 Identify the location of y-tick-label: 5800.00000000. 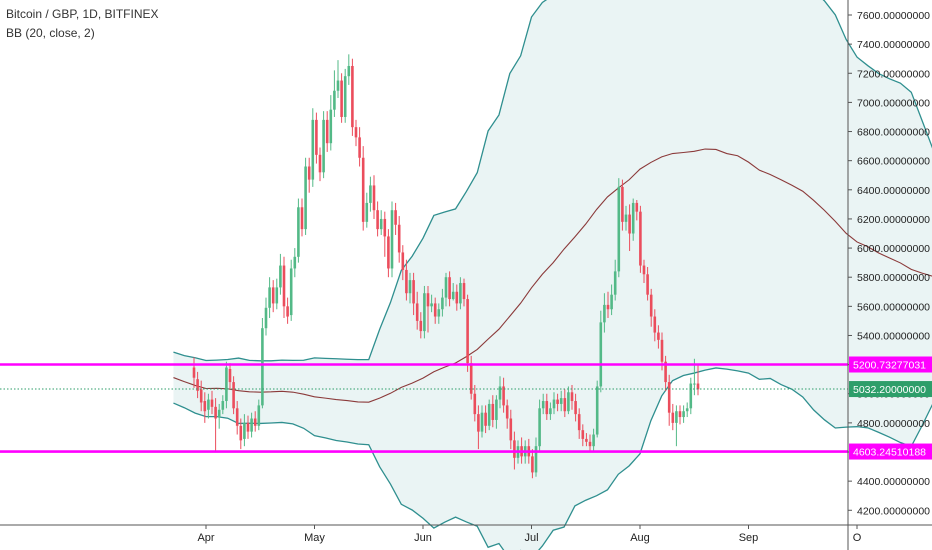
(893, 278).